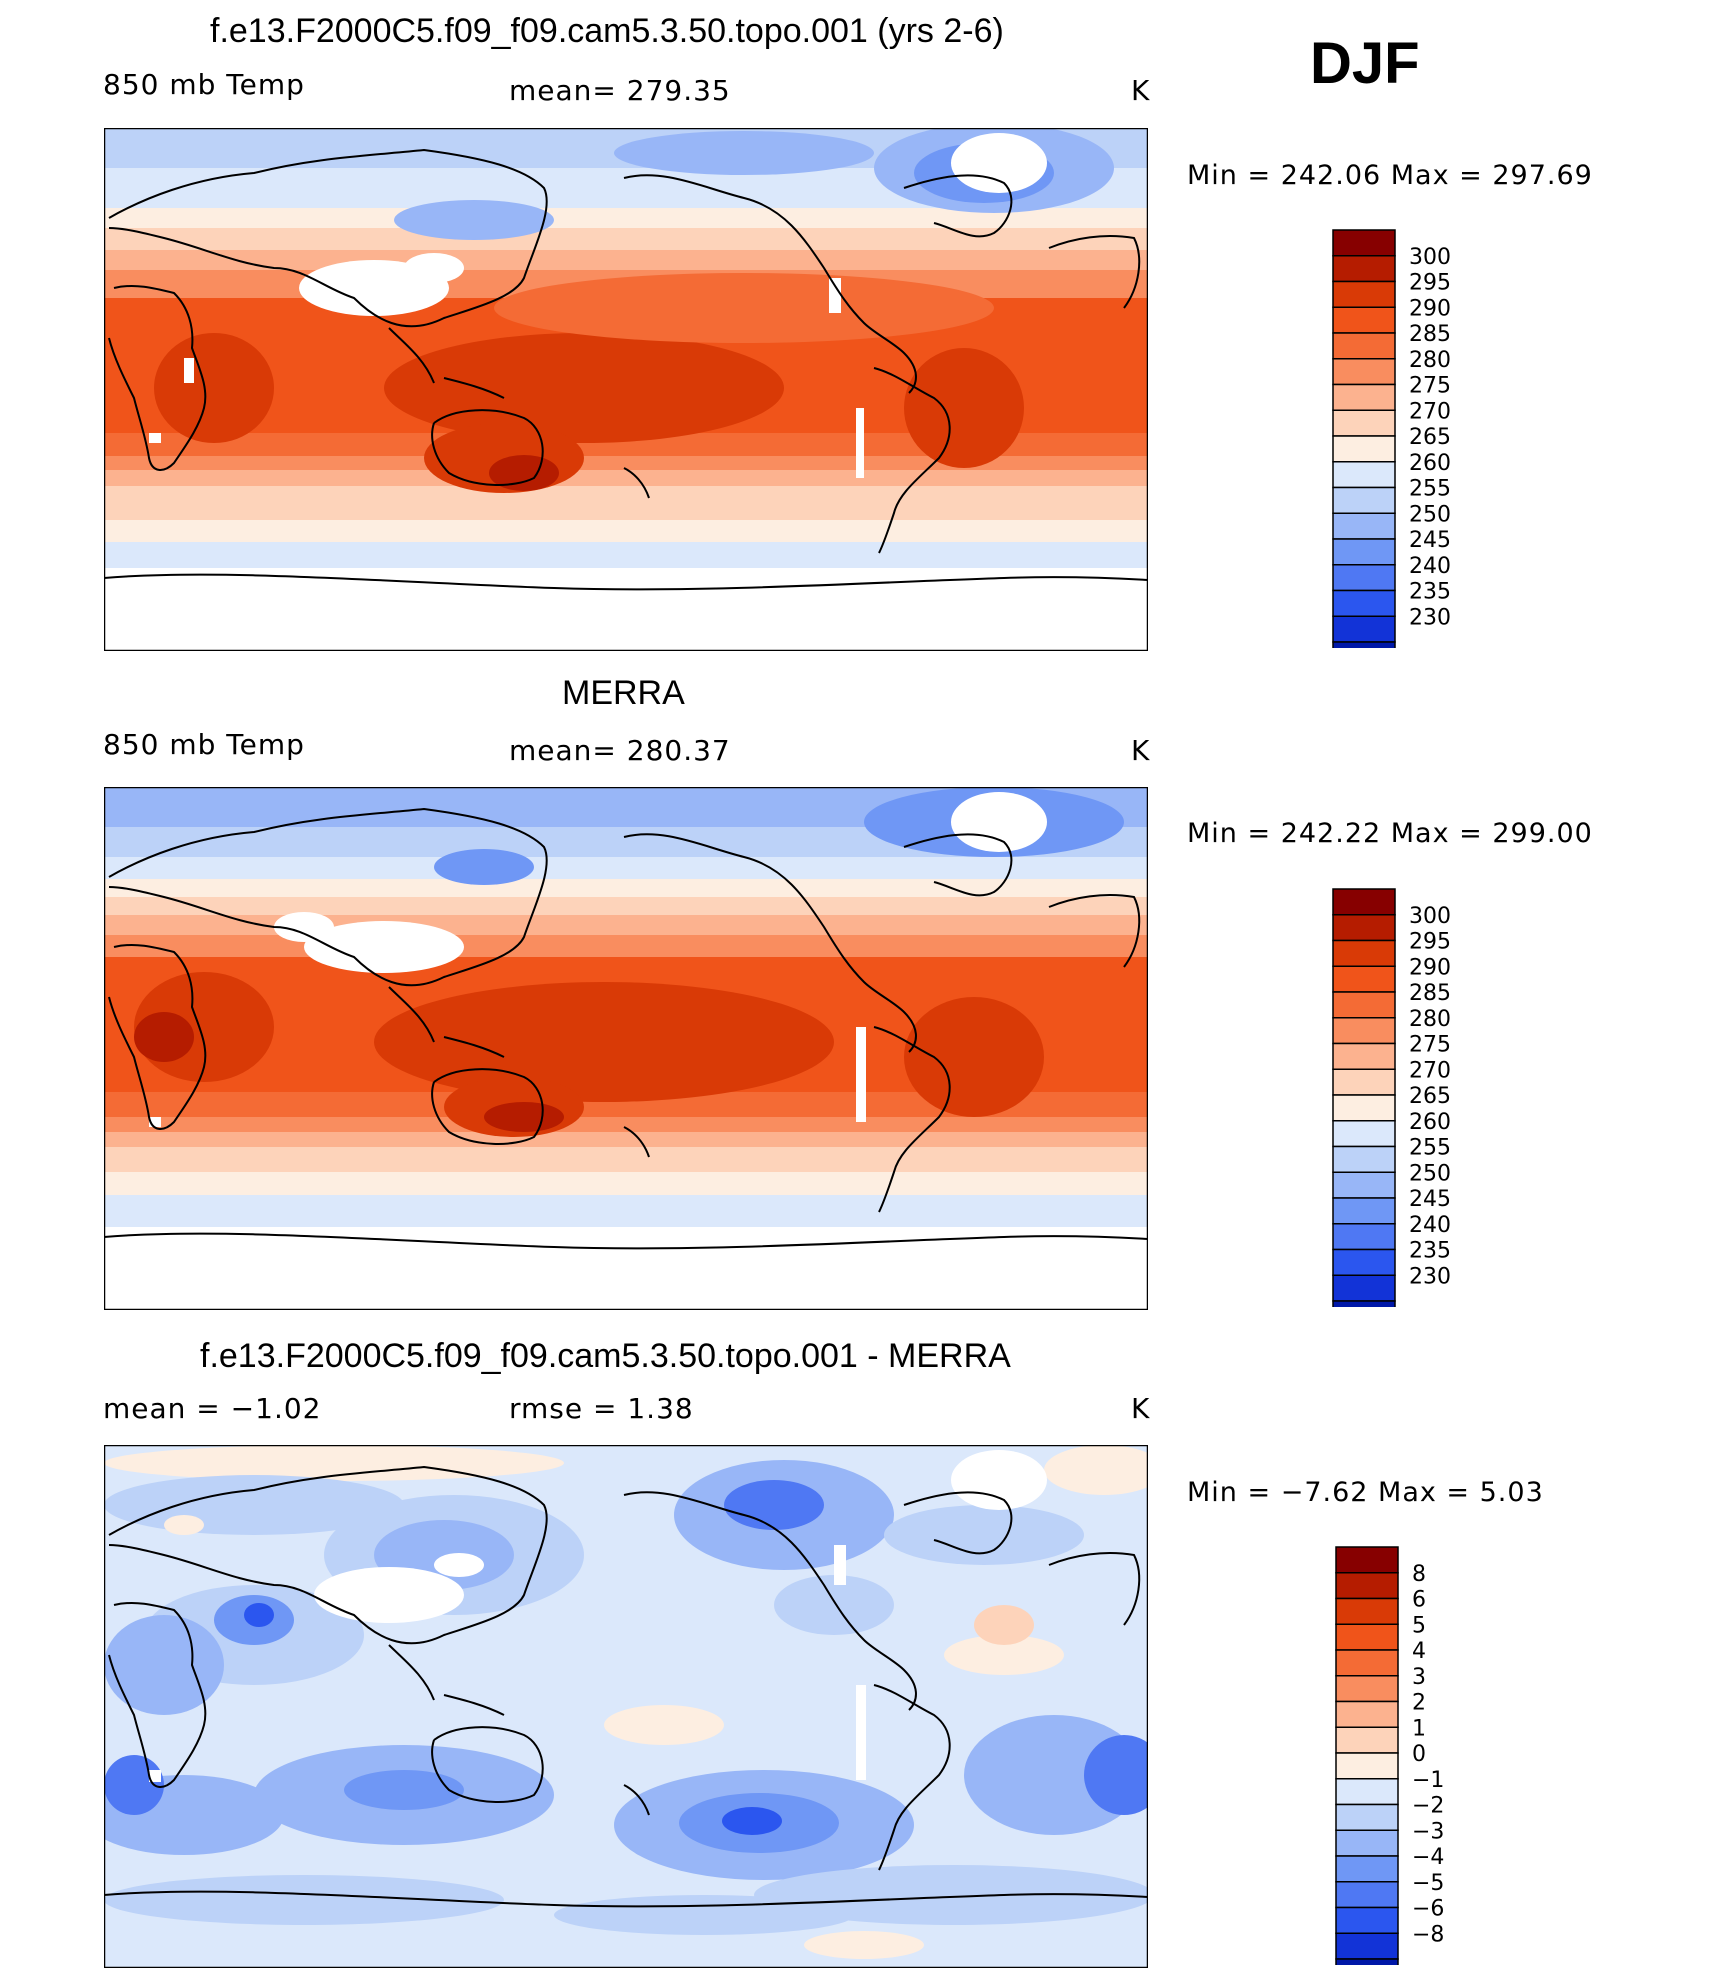 This screenshot has height=1969, width=1710. I want to click on panel-1-colorbar-label: 270, so click(1430, 411).